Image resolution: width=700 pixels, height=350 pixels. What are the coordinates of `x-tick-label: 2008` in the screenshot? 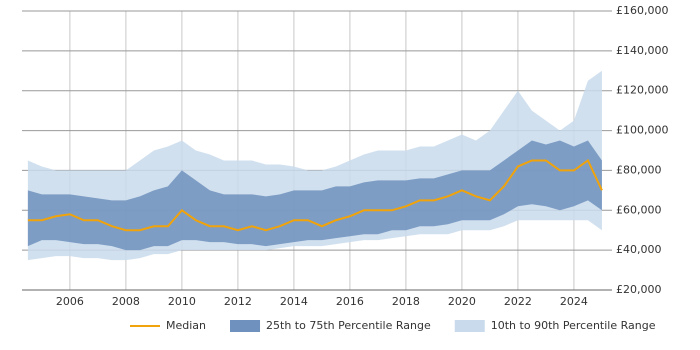 It's located at (126, 301).